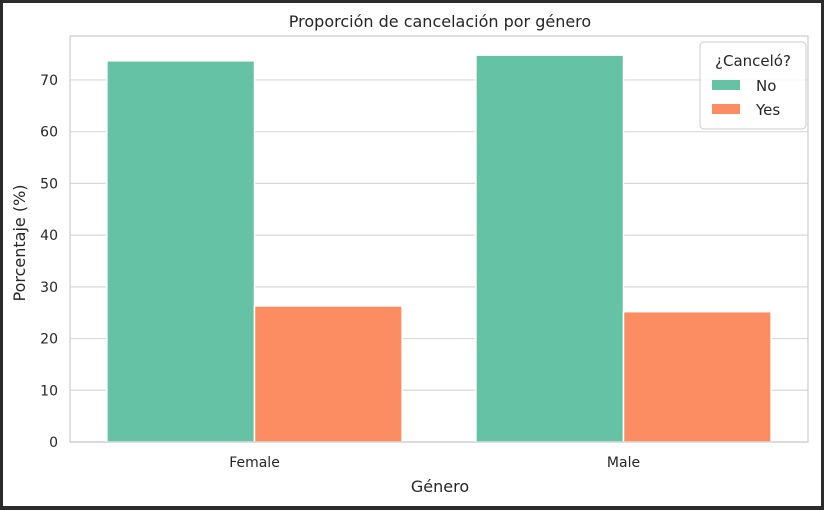 This screenshot has height=510, width=824. Describe the element at coordinates (181, 251) in the screenshot. I see `bar-no-female` at that location.